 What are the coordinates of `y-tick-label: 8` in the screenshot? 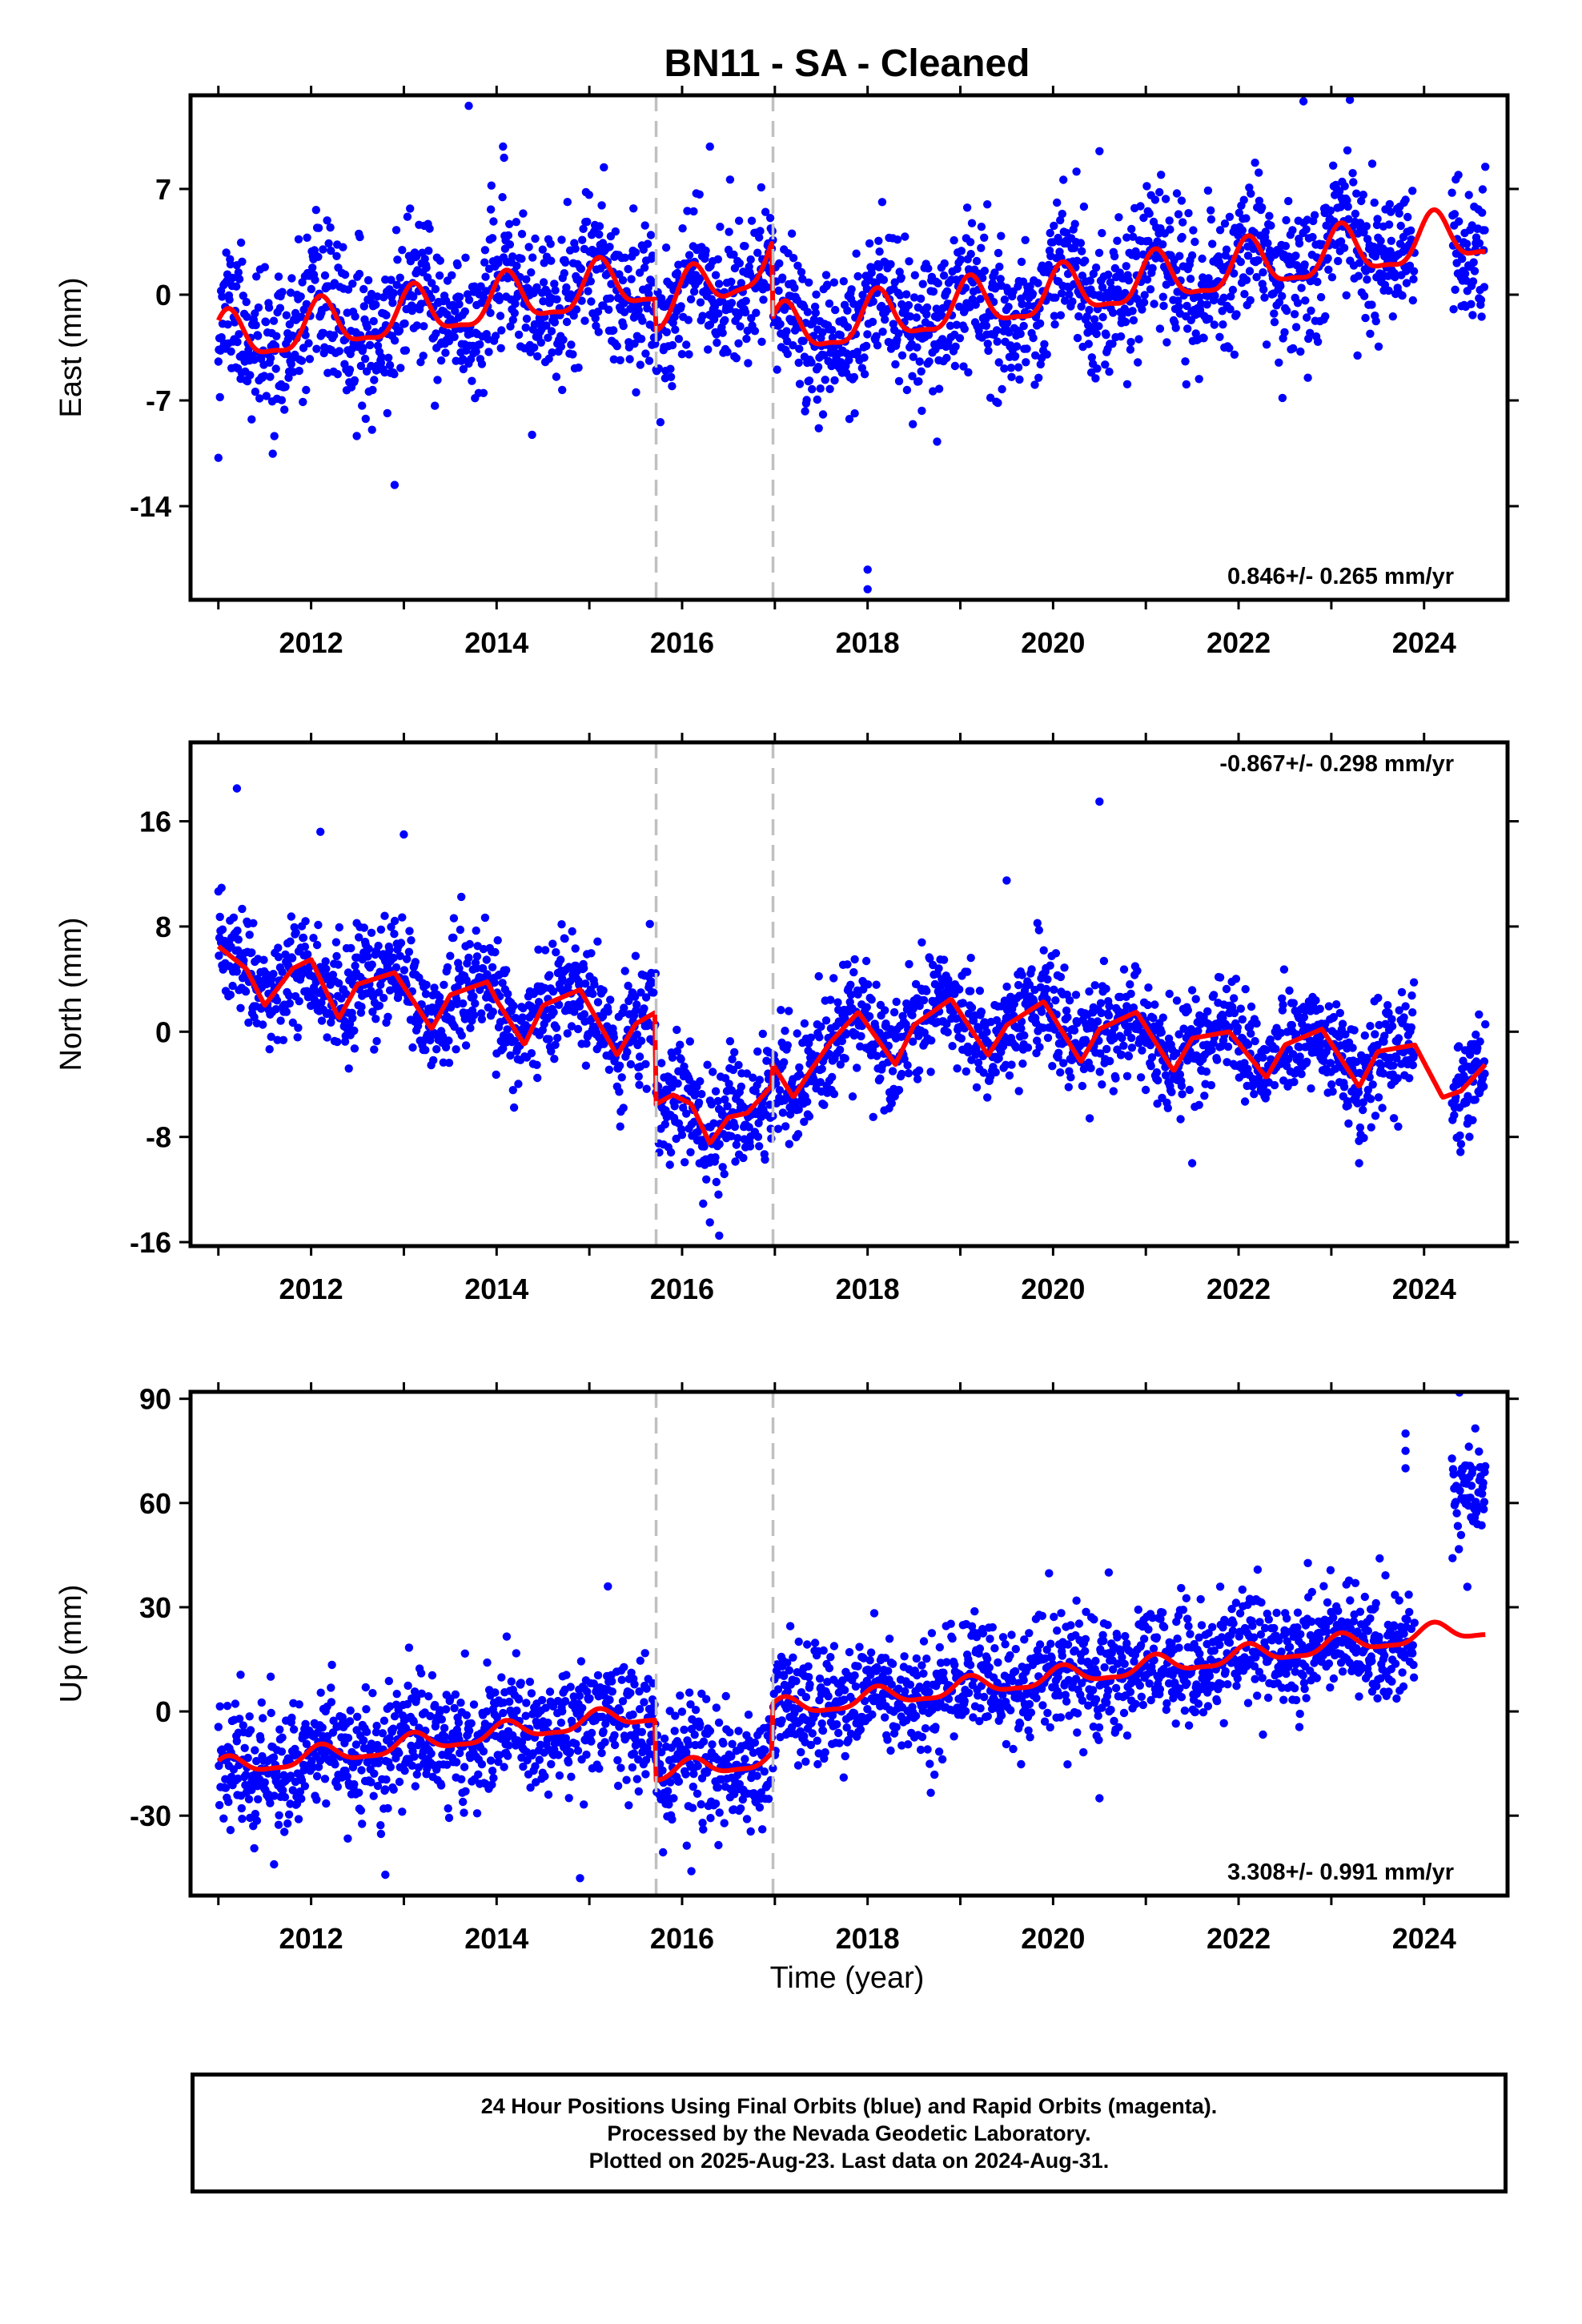 It's located at (163, 927).